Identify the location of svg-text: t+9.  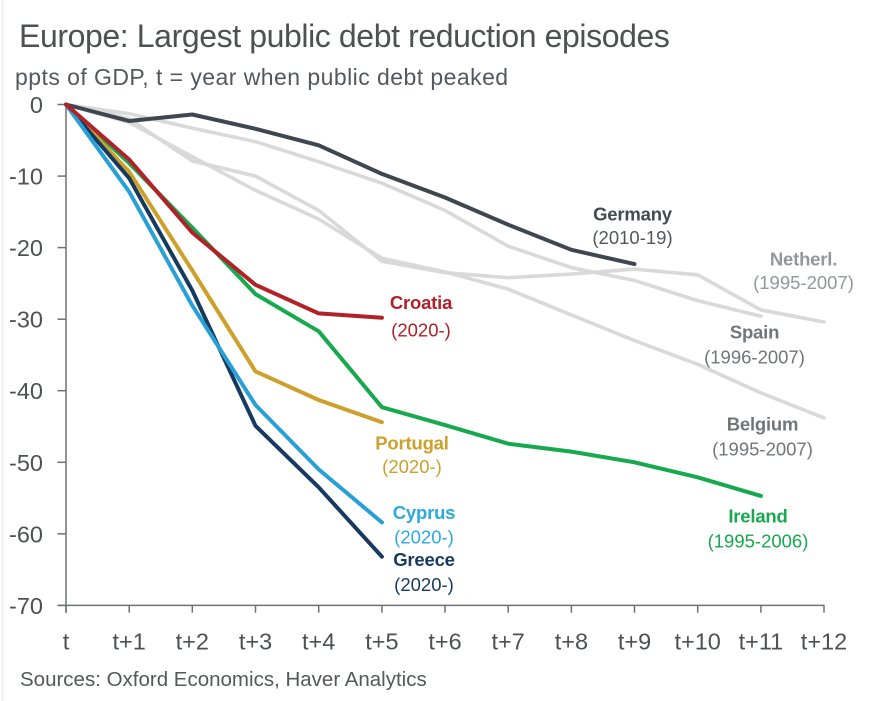
(634, 642).